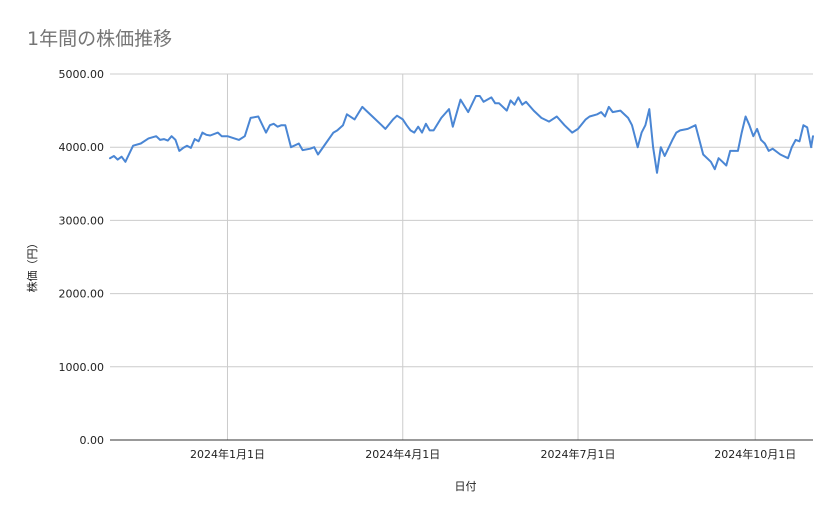 The height and width of the screenshot is (519, 839). I want to click on y-axis-title: 株価（円）, so click(32, 265).